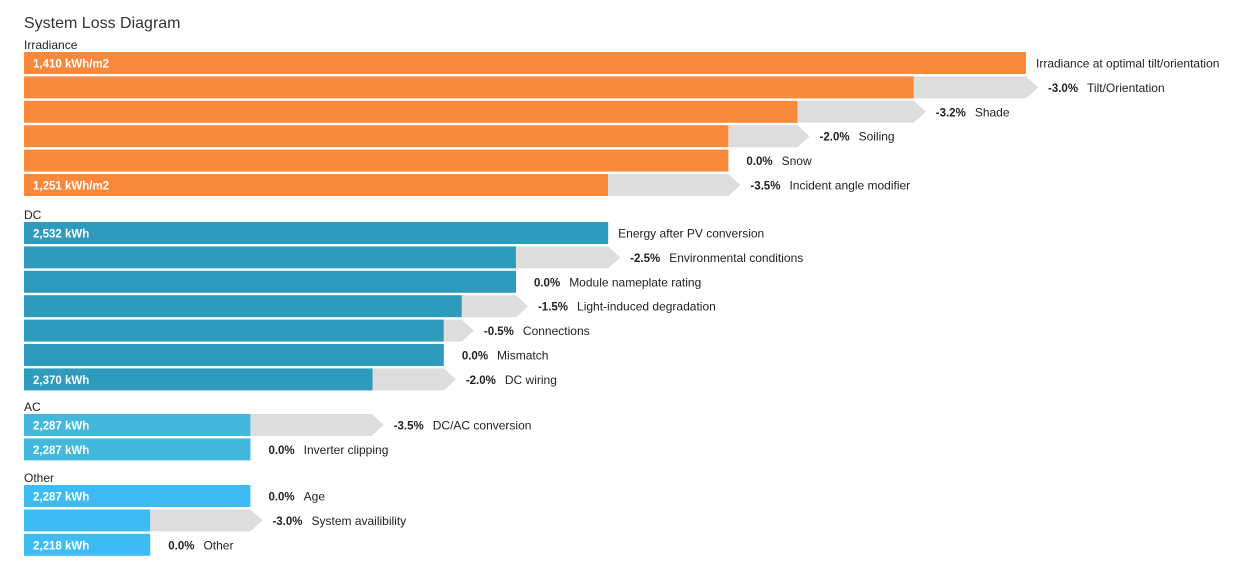  Describe the element at coordinates (315, 497) in the screenshot. I see `loss-description: Age` at that location.